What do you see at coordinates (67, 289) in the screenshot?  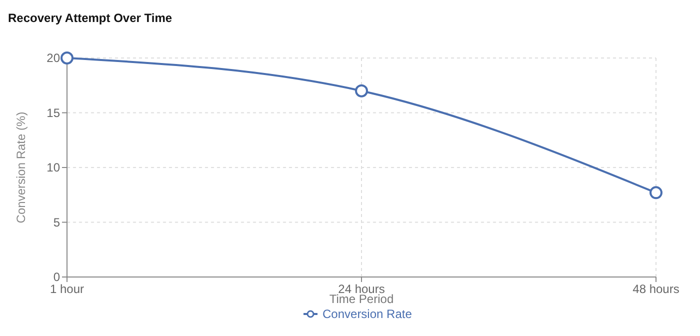 I see `x-tick-label: 1 hour` at bounding box center [67, 289].